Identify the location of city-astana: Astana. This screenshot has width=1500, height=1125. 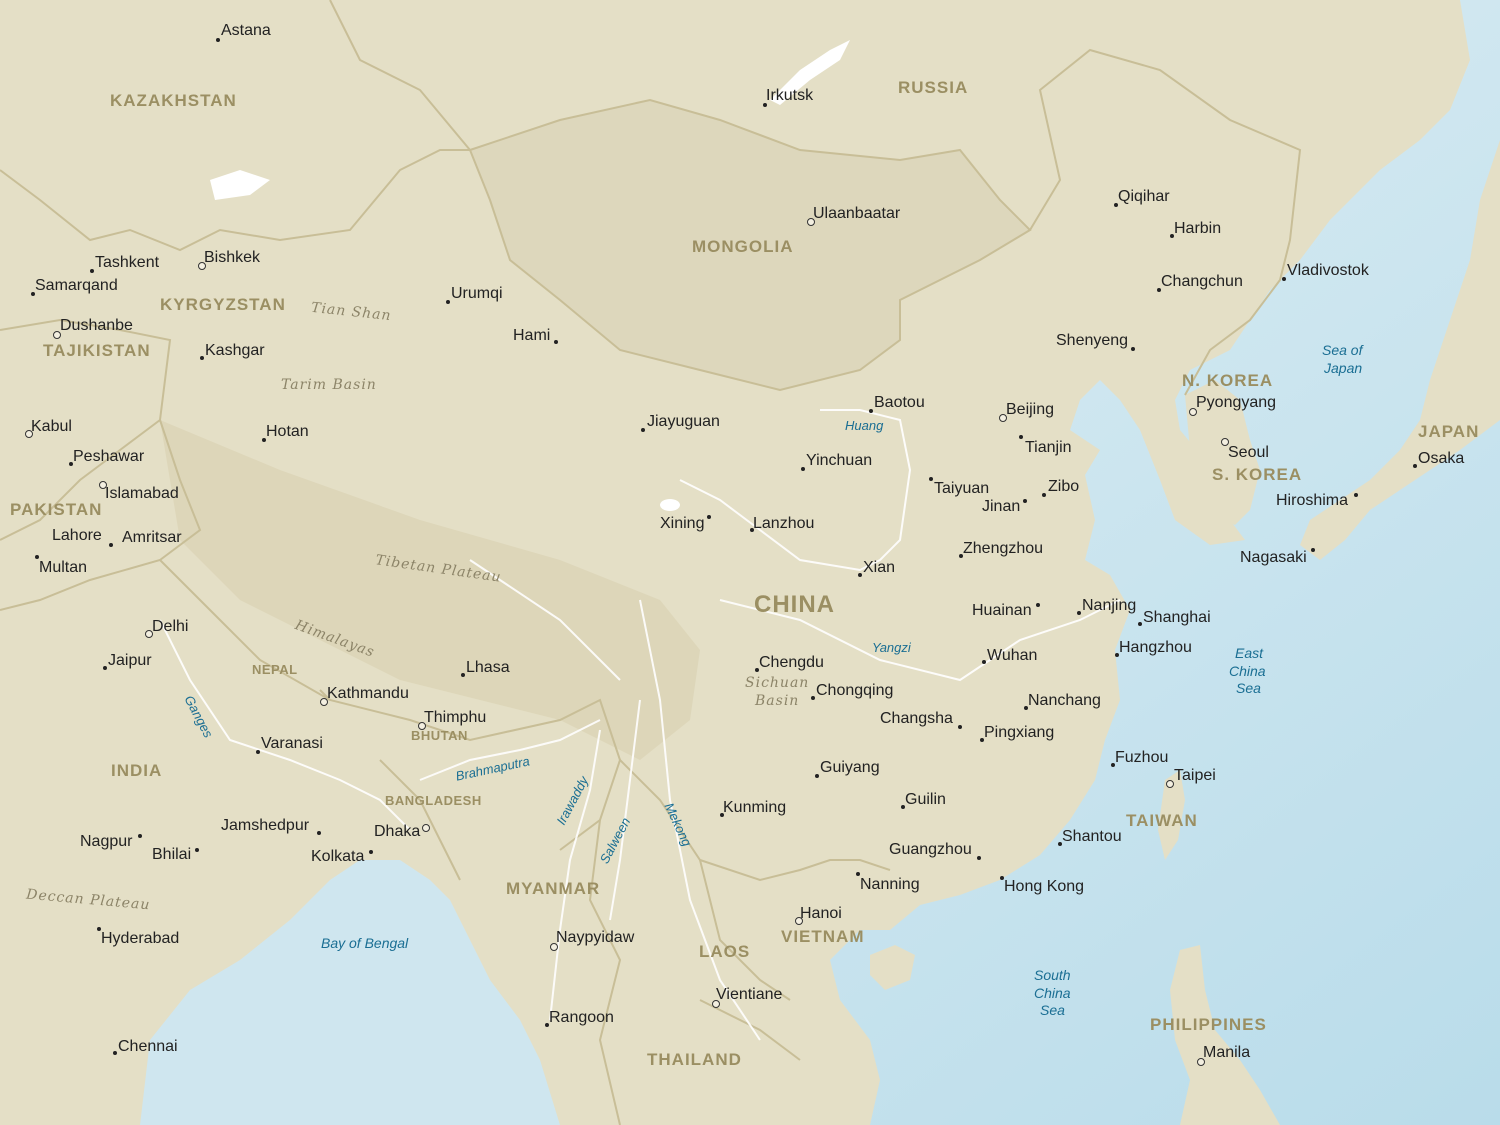
(246, 30).